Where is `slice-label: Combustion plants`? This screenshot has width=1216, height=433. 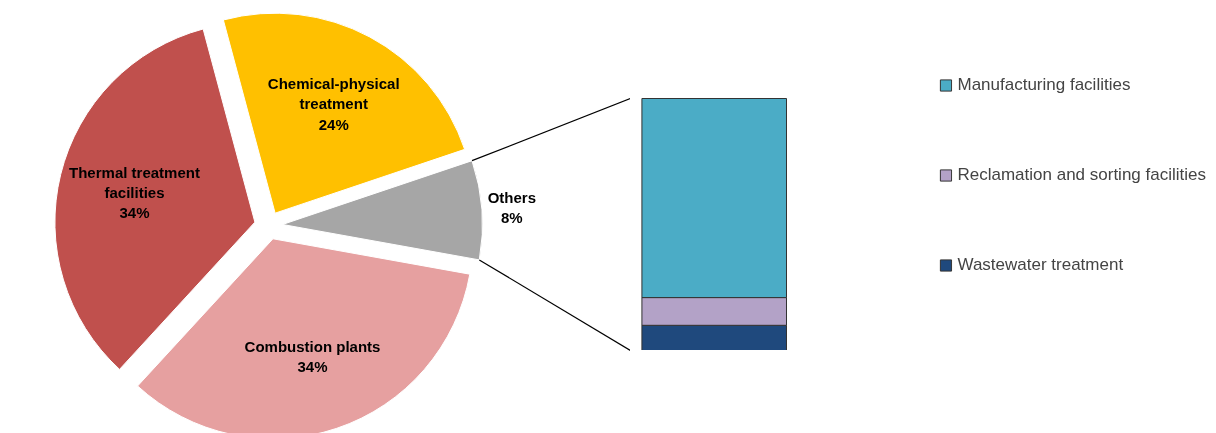
slice-label: Combustion plants is located at coordinates (312, 346).